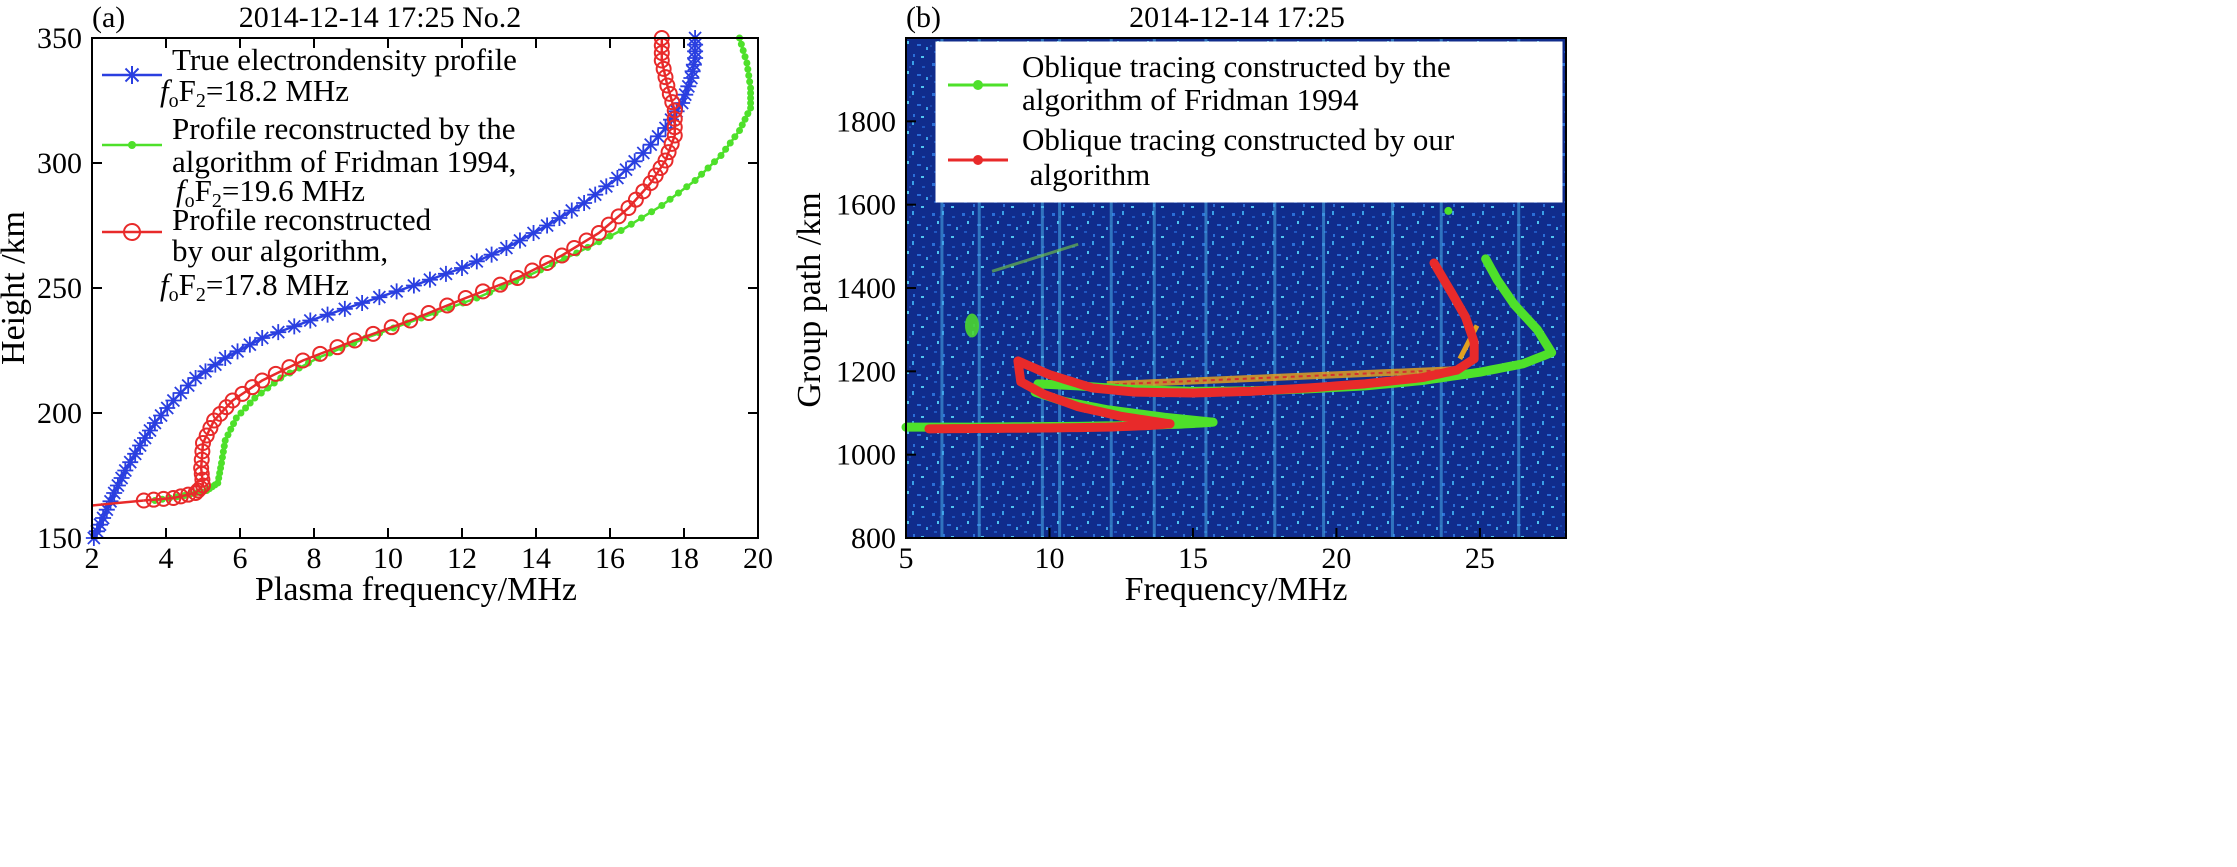 The image size is (2237, 867). What do you see at coordinates (108, 17) in the screenshot?
I see `panel-a-label: (a)` at bounding box center [108, 17].